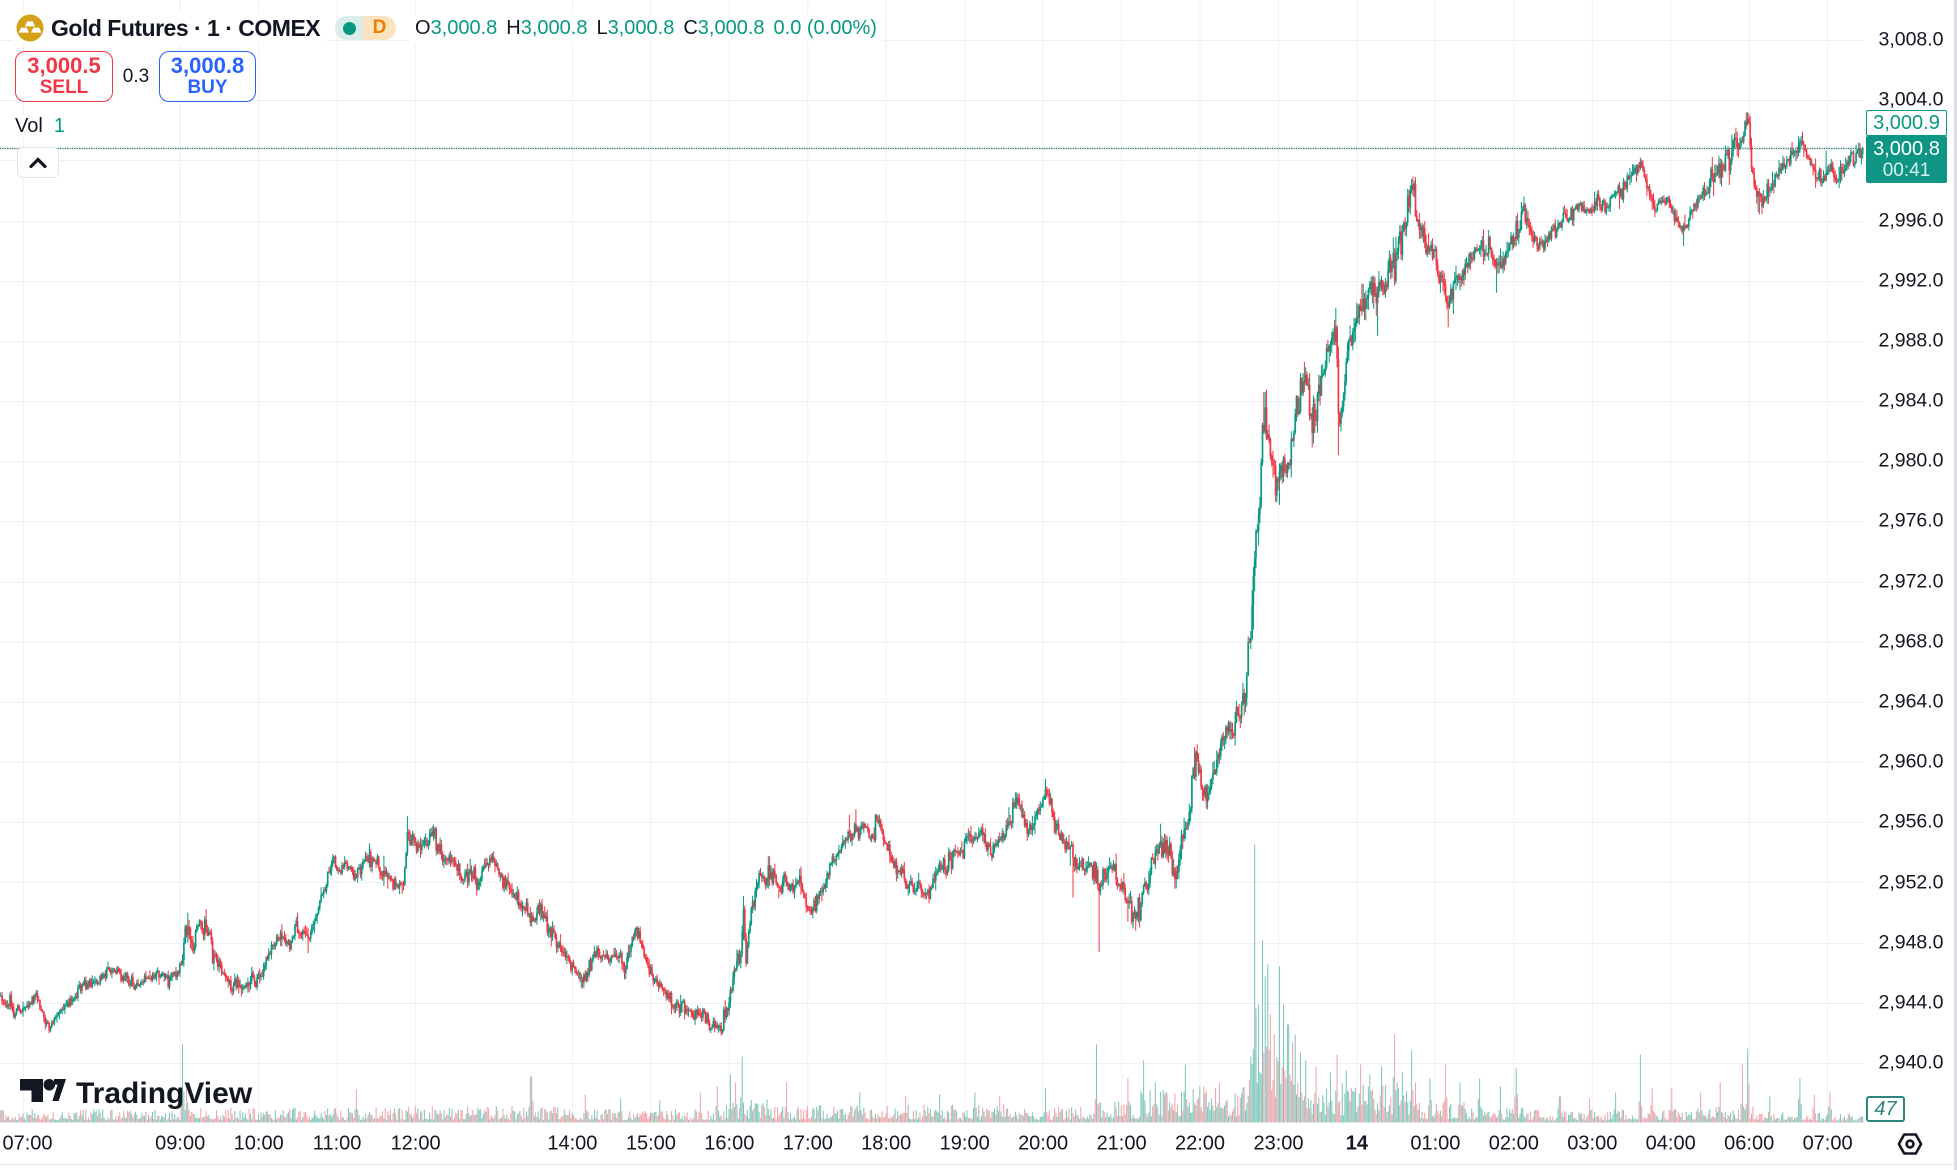  Describe the element at coordinates (164, 1093) in the screenshot. I see `svg-text: TradingView` at that location.